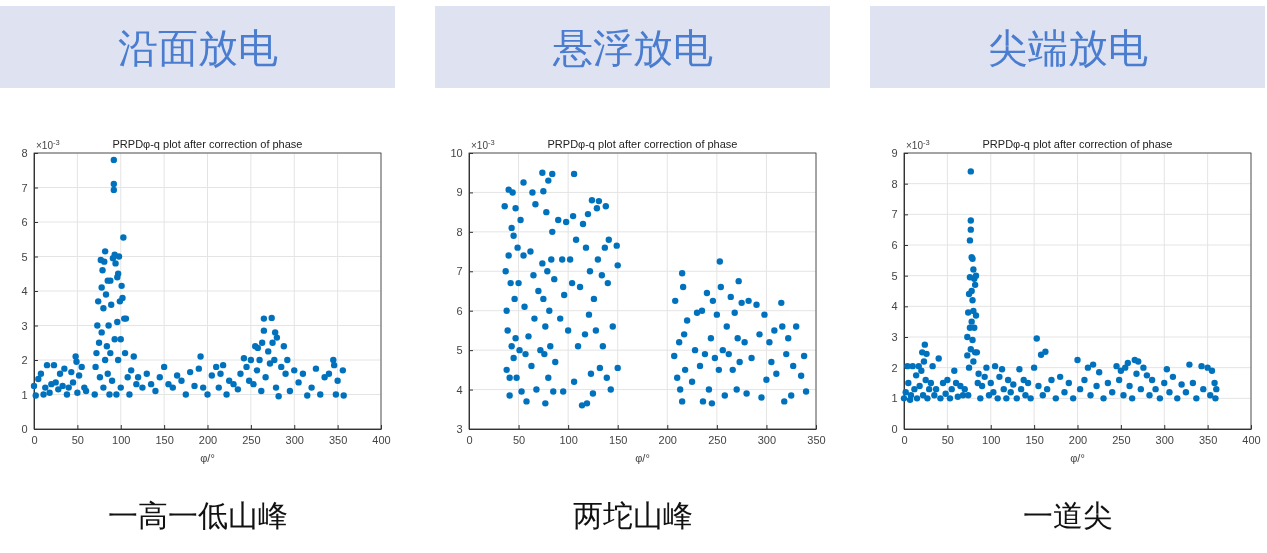  What do you see at coordinates (197, 48) in the screenshot?
I see `chart-title: 沿面放电` at bounding box center [197, 48].